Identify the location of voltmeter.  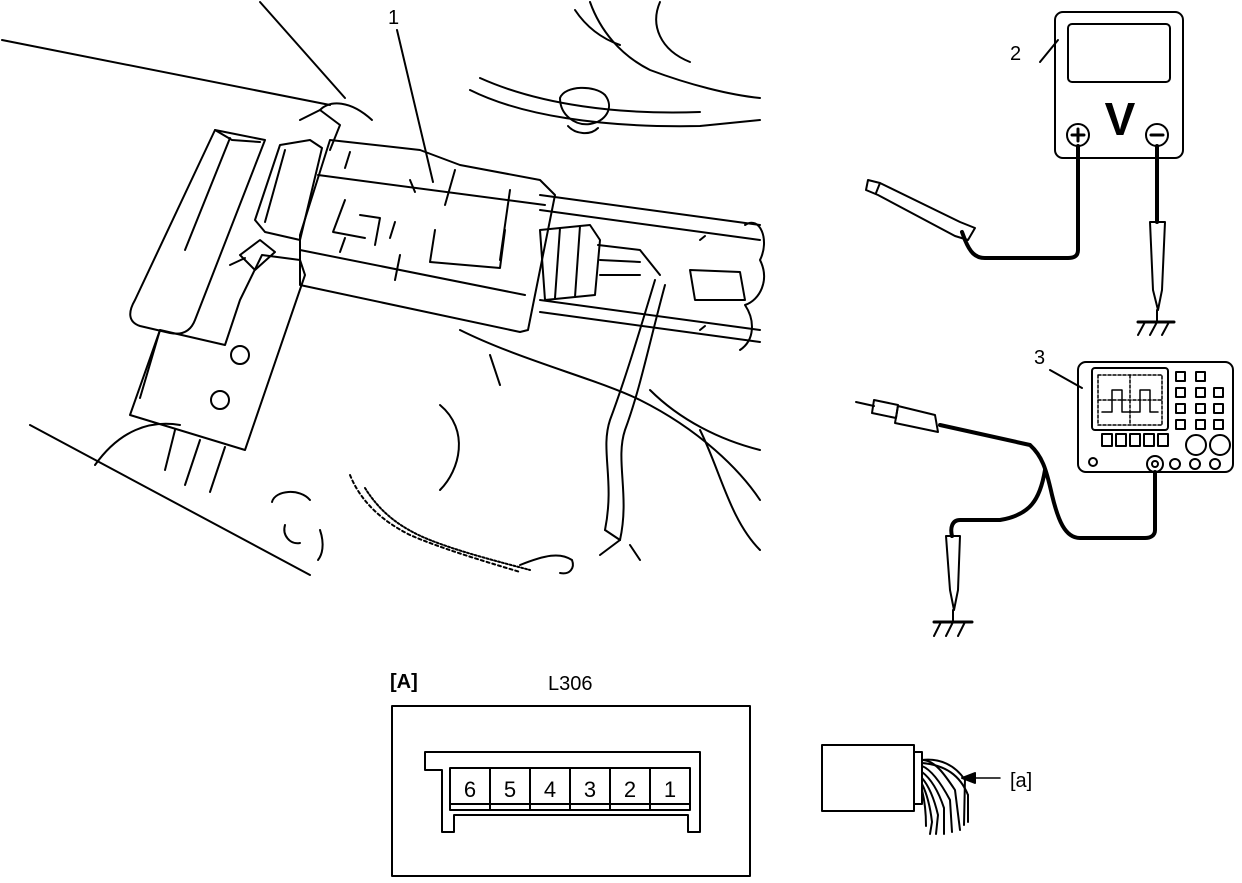
(1024, 173).